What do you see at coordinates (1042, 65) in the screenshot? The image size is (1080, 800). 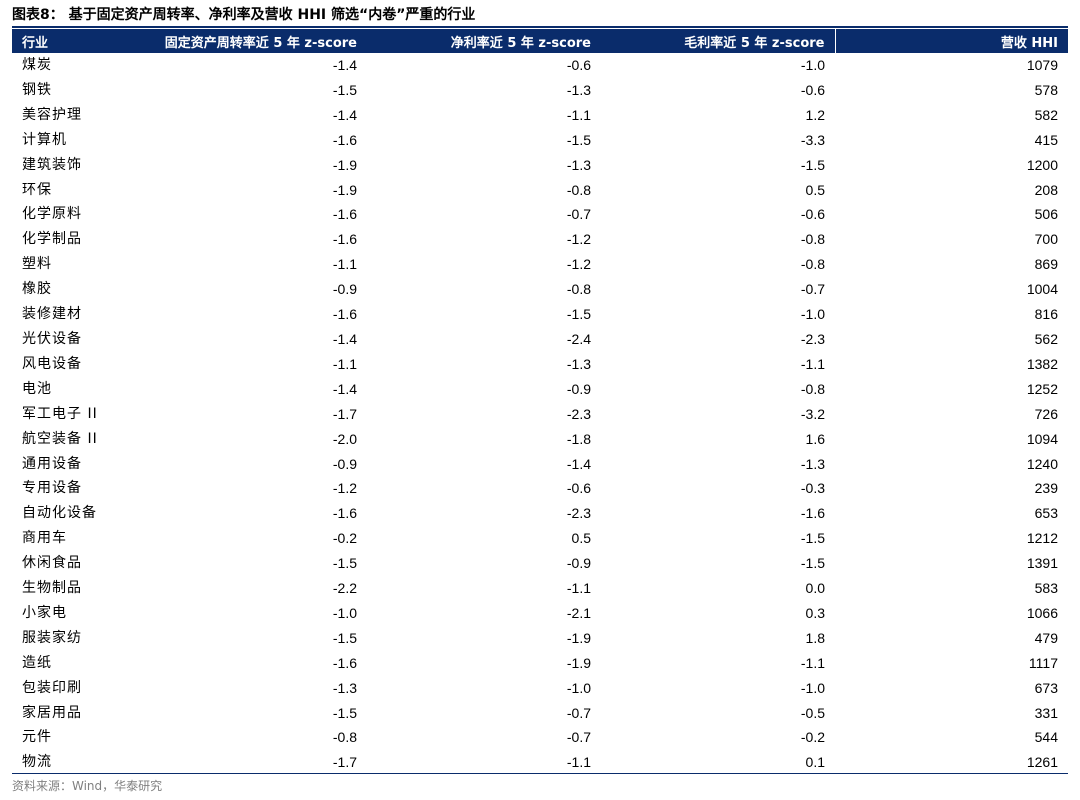 I see `revenue-hhi-cell: 1079` at bounding box center [1042, 65].